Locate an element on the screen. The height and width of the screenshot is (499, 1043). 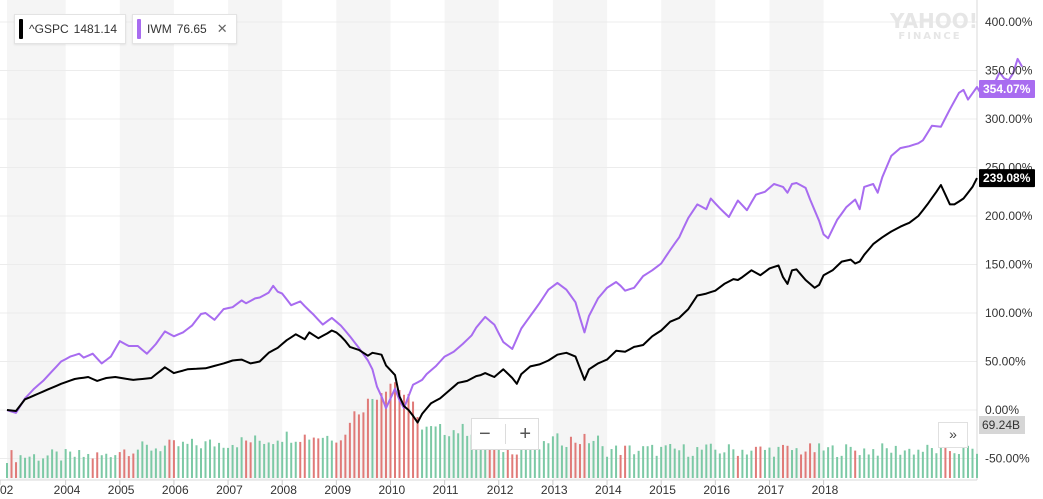
y-tick-label: 0.00% is located at coordinates (1002, 410).